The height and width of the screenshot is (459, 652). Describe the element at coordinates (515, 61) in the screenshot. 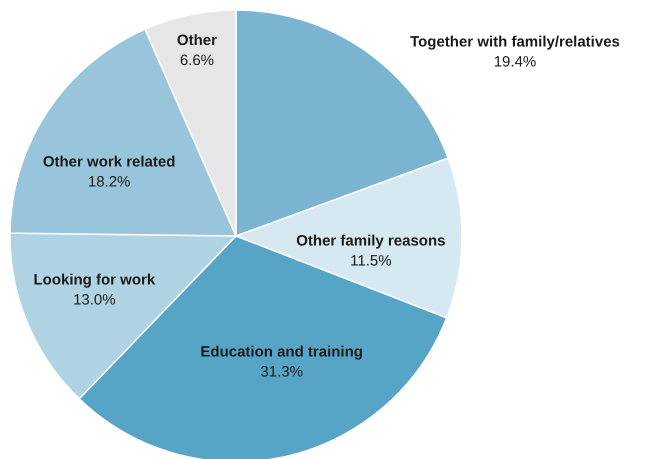

I see `data-label: 19.4%` at that location.